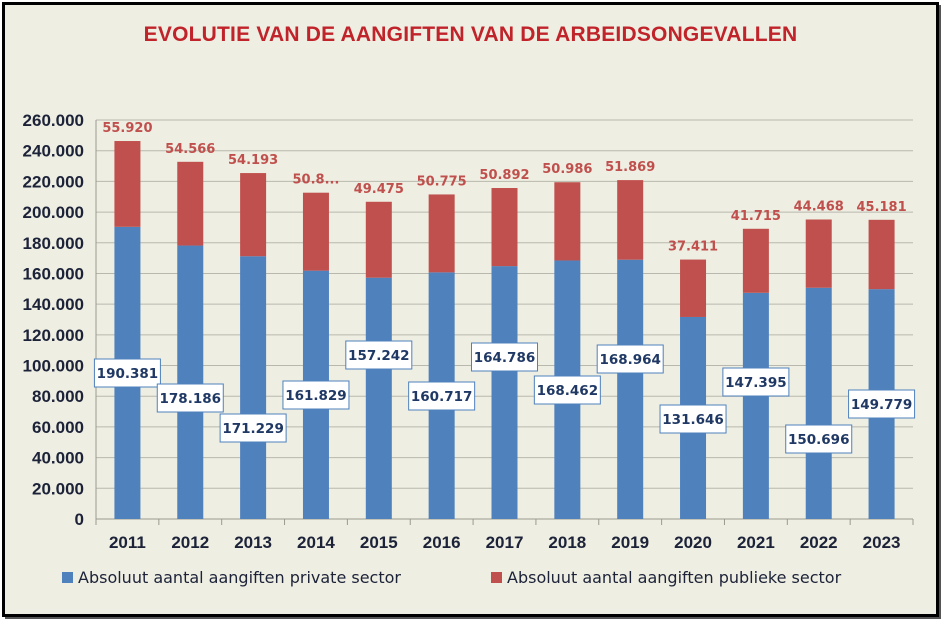  What do you see at coordinates (756, 216) in the screenshot?
I see `data-label-public: 41.715` at bounding box center [756, 216].